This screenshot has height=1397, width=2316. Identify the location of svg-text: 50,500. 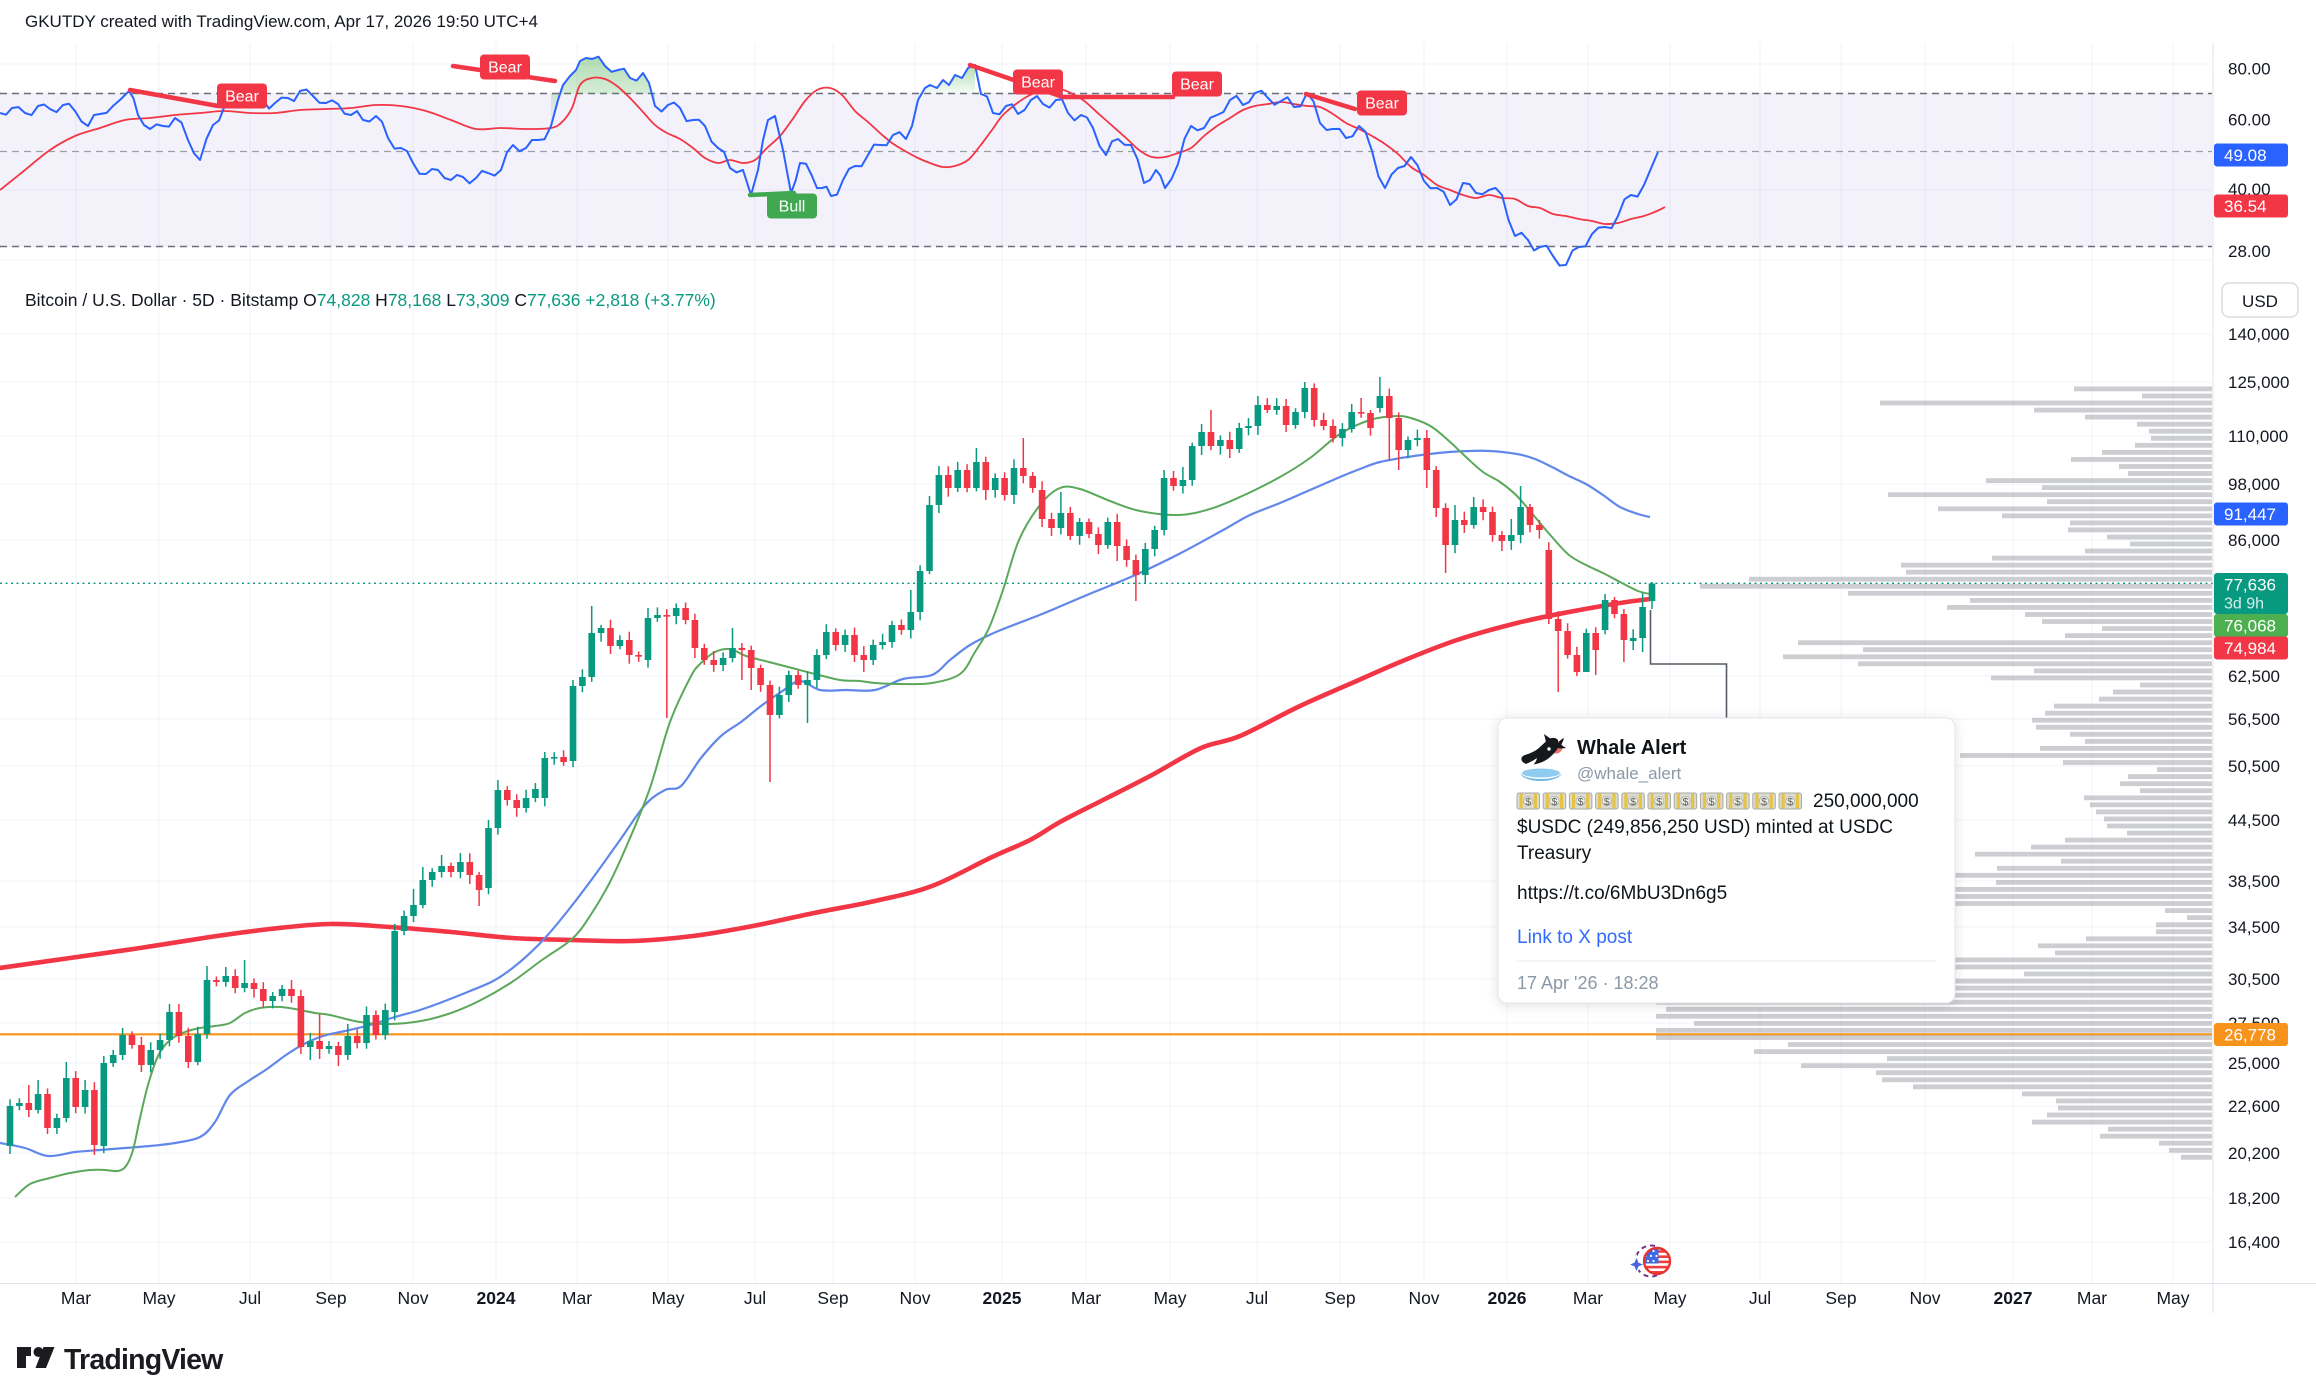
(2254, 766).